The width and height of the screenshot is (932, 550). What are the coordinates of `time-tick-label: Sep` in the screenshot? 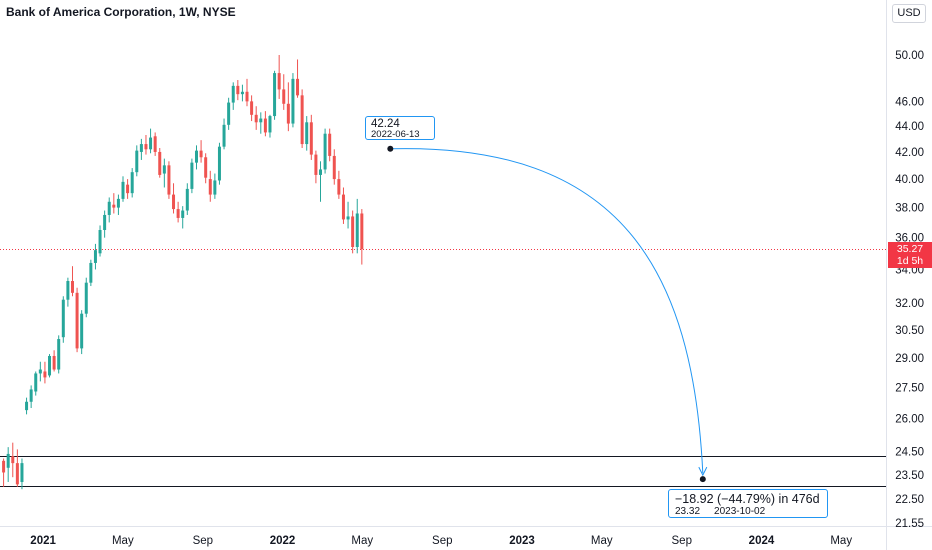 It's located at (682, 541).